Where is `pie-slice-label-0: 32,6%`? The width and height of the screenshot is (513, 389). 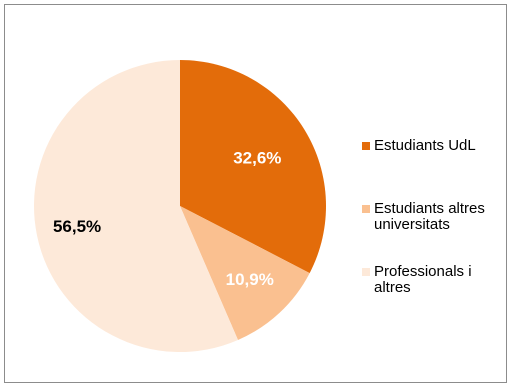
pie-slice-label-0: 32,6% is located at coordinates (257, 157).